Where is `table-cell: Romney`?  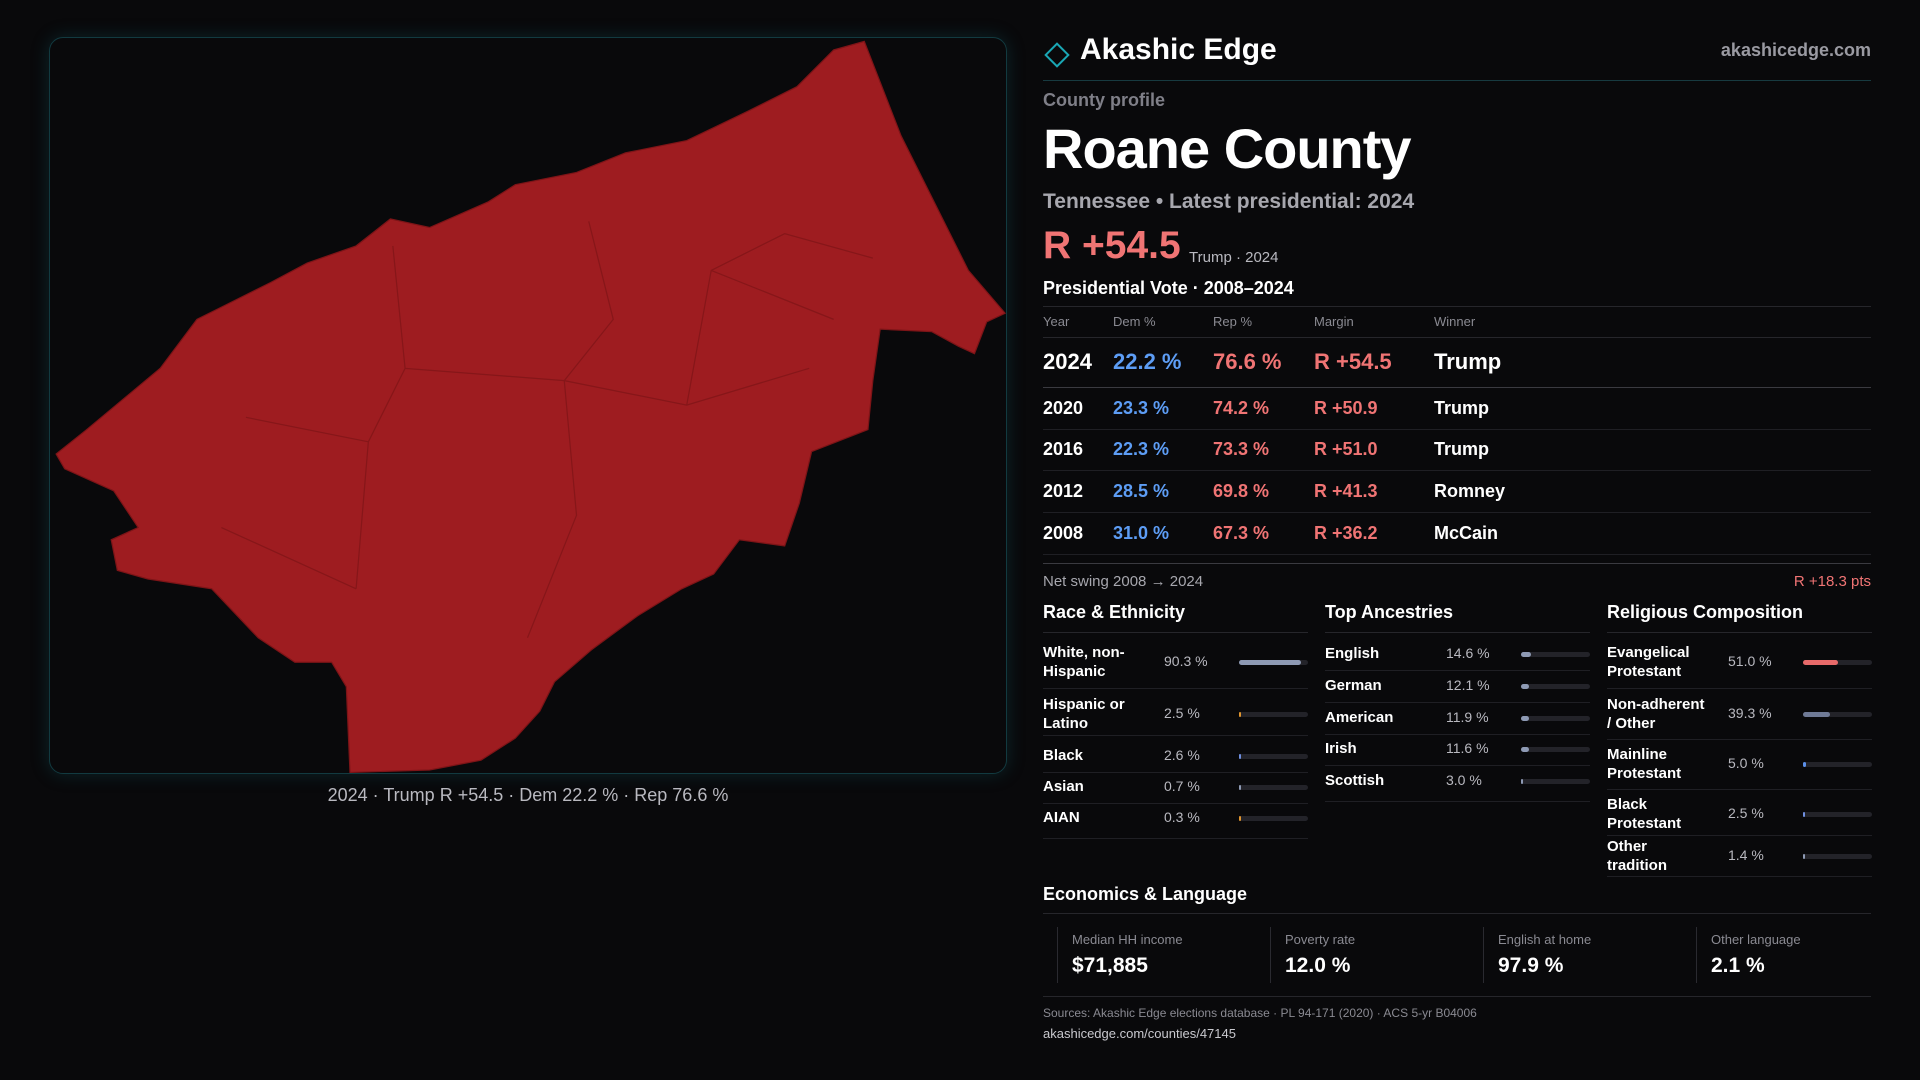 table-cell: Romney is located at coordinates (1470, 491).